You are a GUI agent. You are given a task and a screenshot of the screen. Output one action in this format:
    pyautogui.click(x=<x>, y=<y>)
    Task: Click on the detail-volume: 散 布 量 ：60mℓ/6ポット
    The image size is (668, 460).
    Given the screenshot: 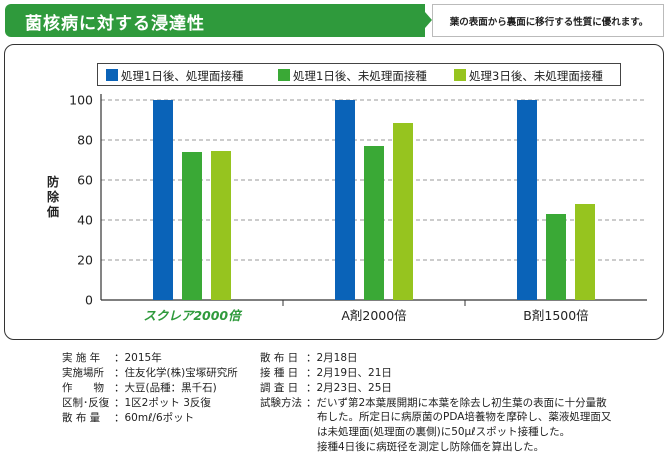 What is the action you would take?
    pyautogui.click(x=128, y=417)
    